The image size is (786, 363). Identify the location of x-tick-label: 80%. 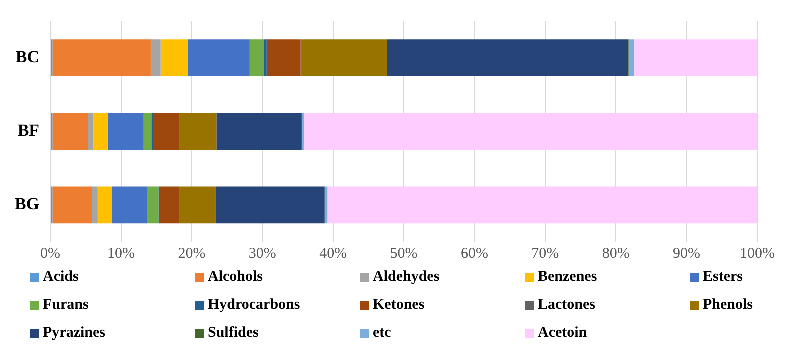
(616, 254).